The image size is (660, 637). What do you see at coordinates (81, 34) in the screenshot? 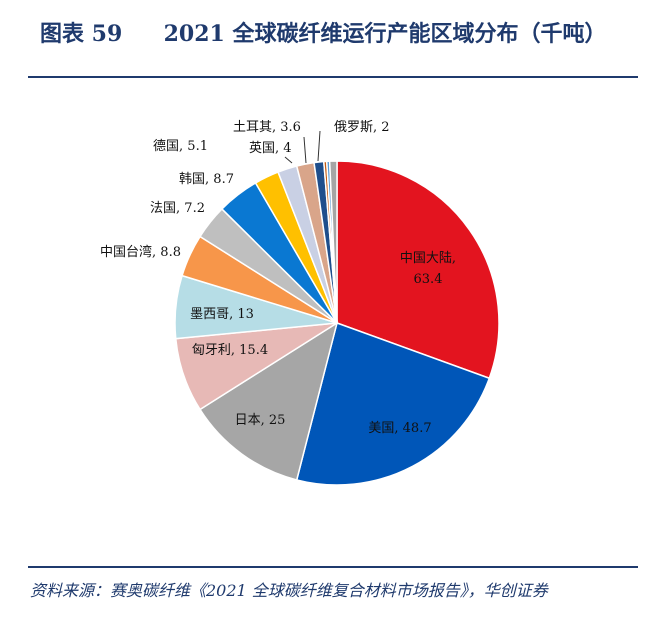
I see `figure-label: 图表 59` at bounding box center [81, 34].